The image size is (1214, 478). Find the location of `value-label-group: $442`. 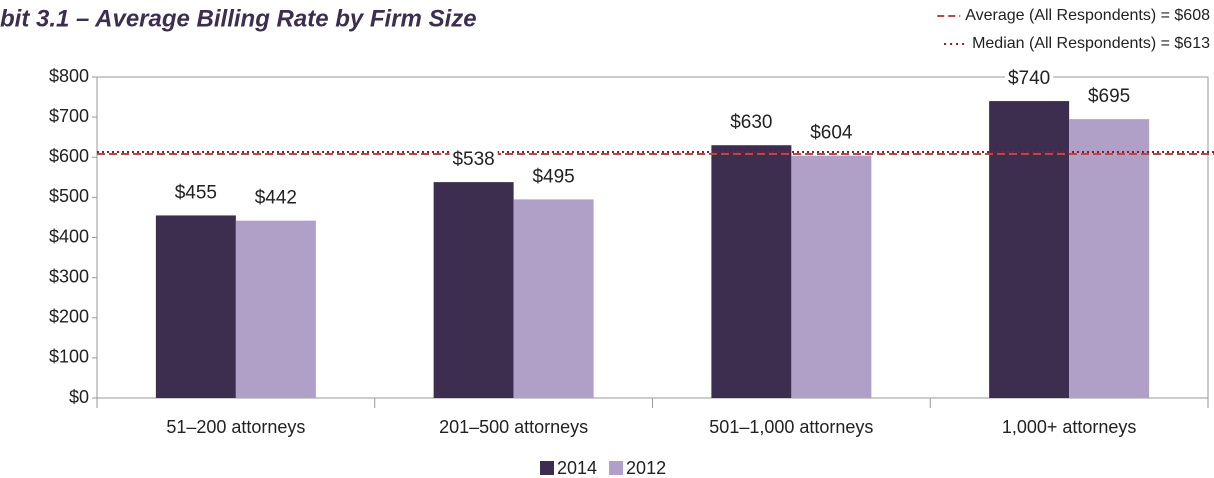

value-label-group: $442 is located at coordinates (276, 198).